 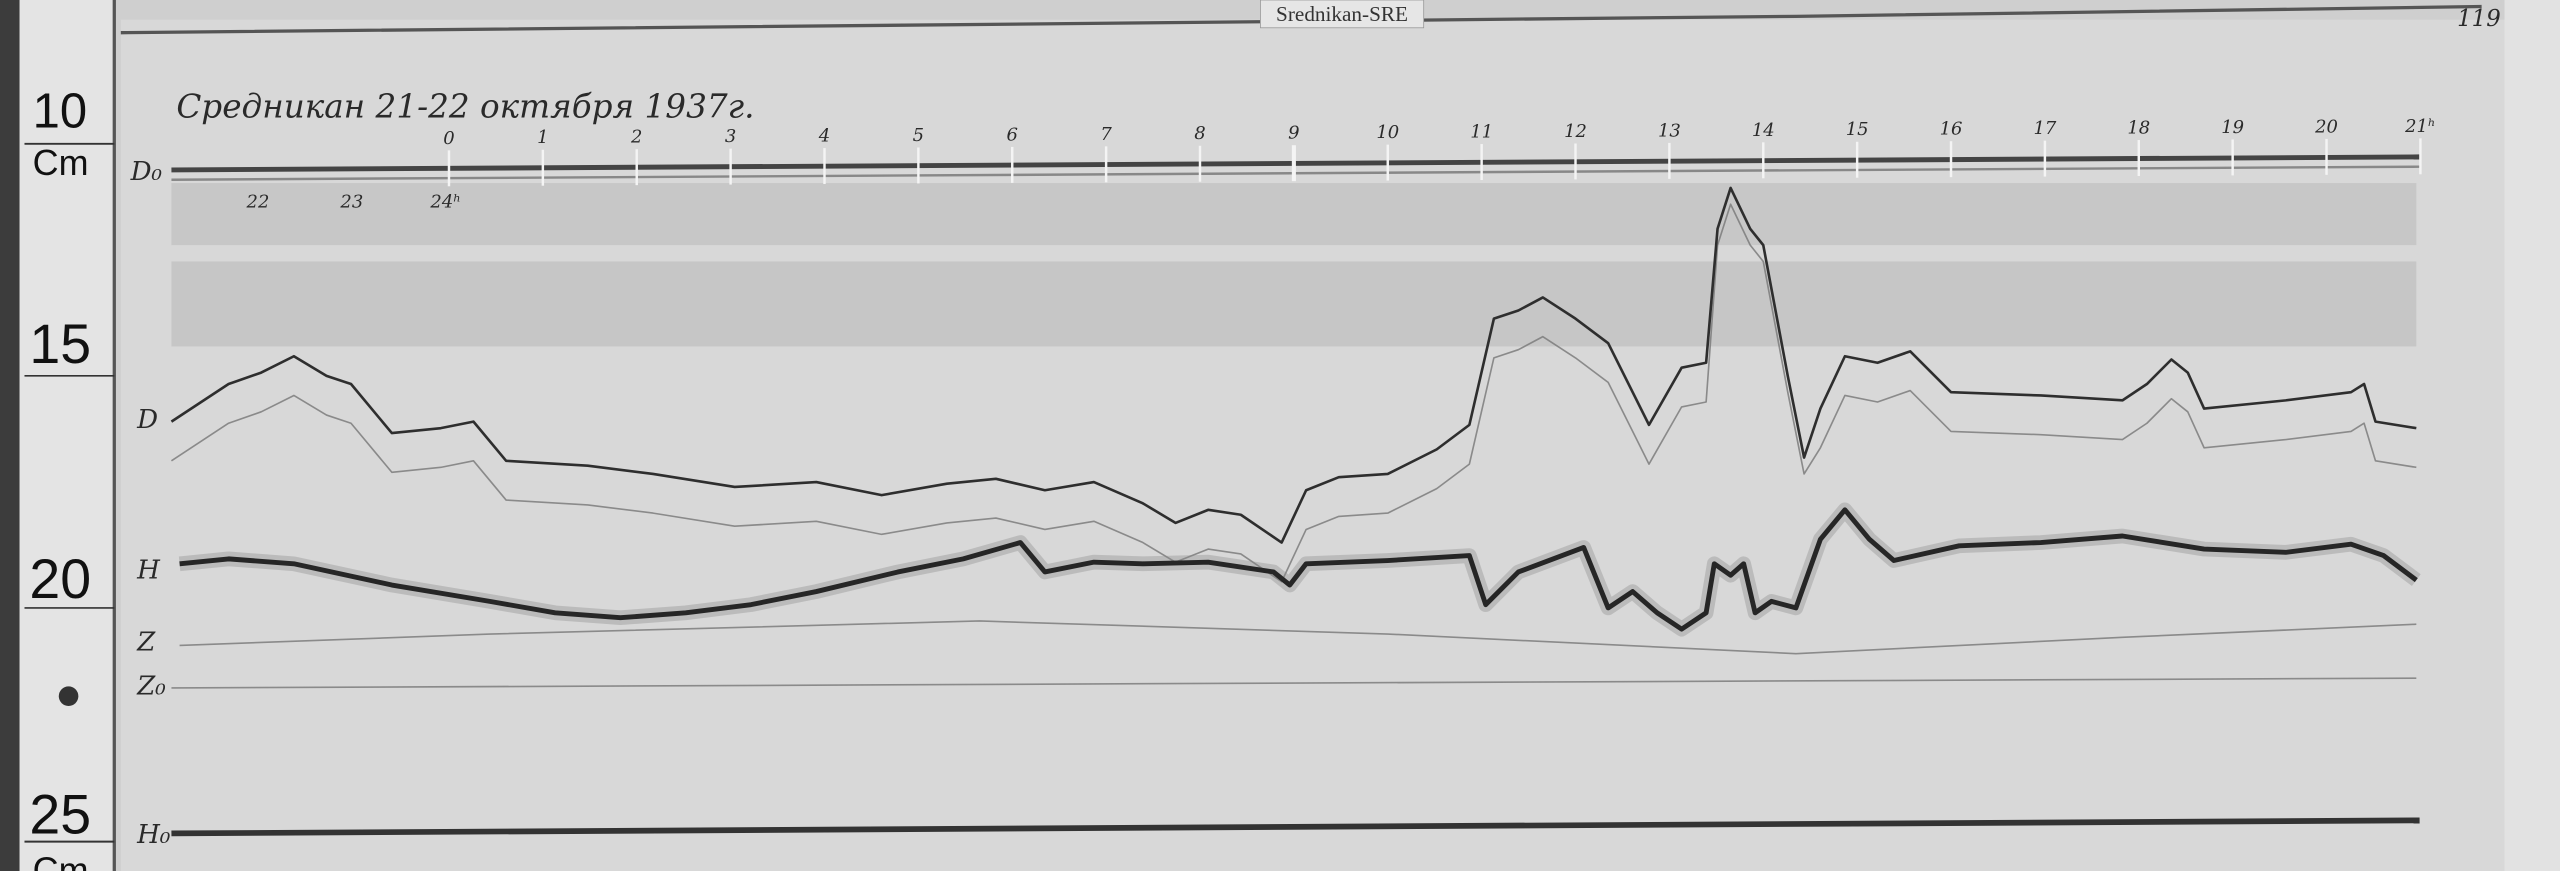 I want to click on hour-tick-label: 10, so click(x=1387, y=132).